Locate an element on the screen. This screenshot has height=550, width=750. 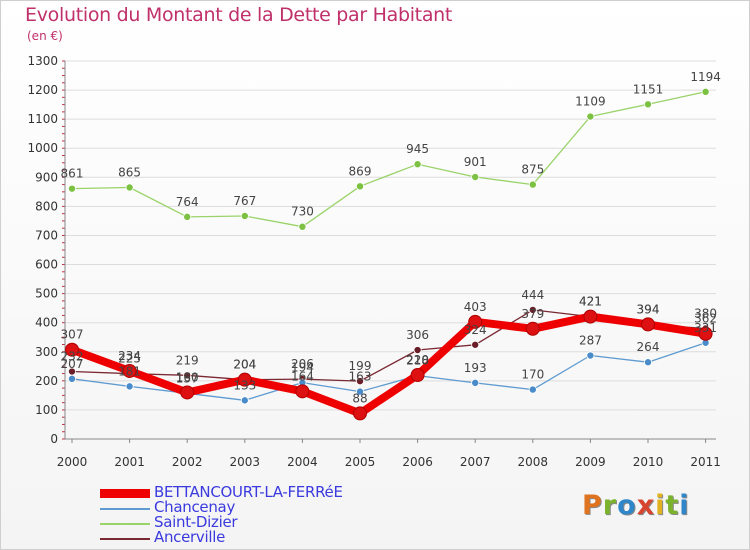
logo-letter: x is located at coordinates (646, 505).